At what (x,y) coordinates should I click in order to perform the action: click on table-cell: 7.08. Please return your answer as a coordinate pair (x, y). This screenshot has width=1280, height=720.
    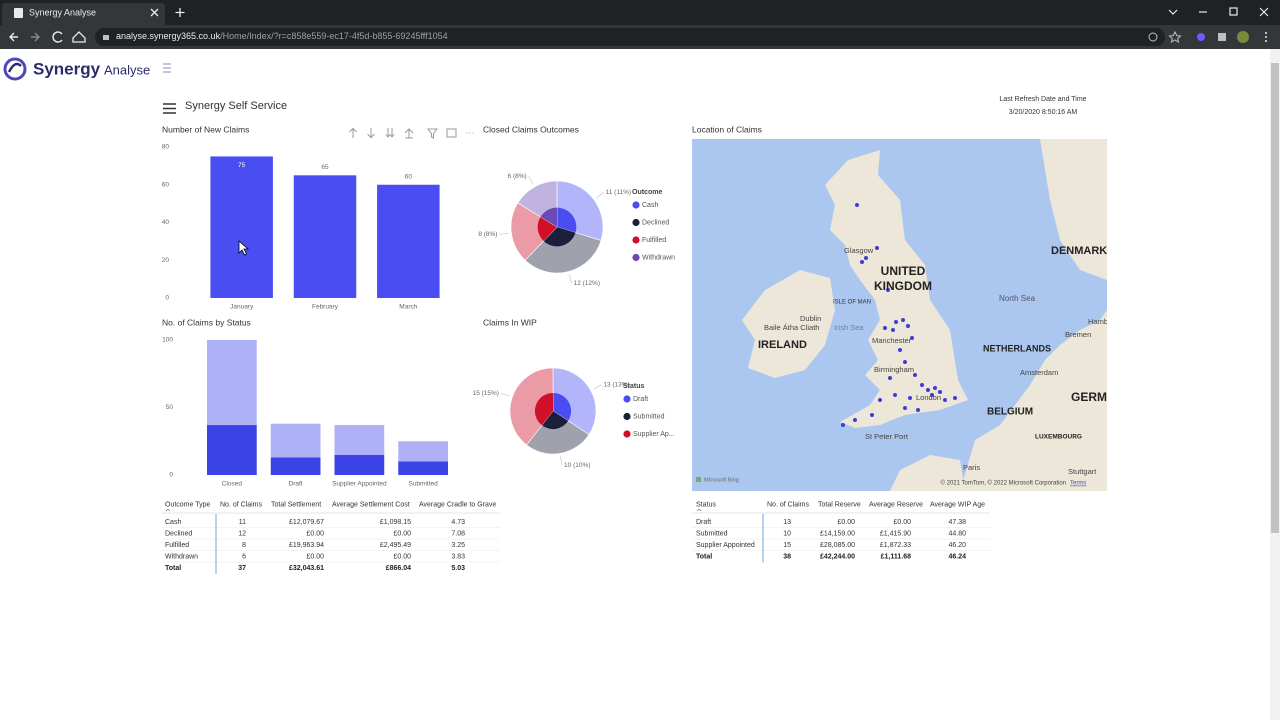
    Looking at the image, I should click on (458, 533).